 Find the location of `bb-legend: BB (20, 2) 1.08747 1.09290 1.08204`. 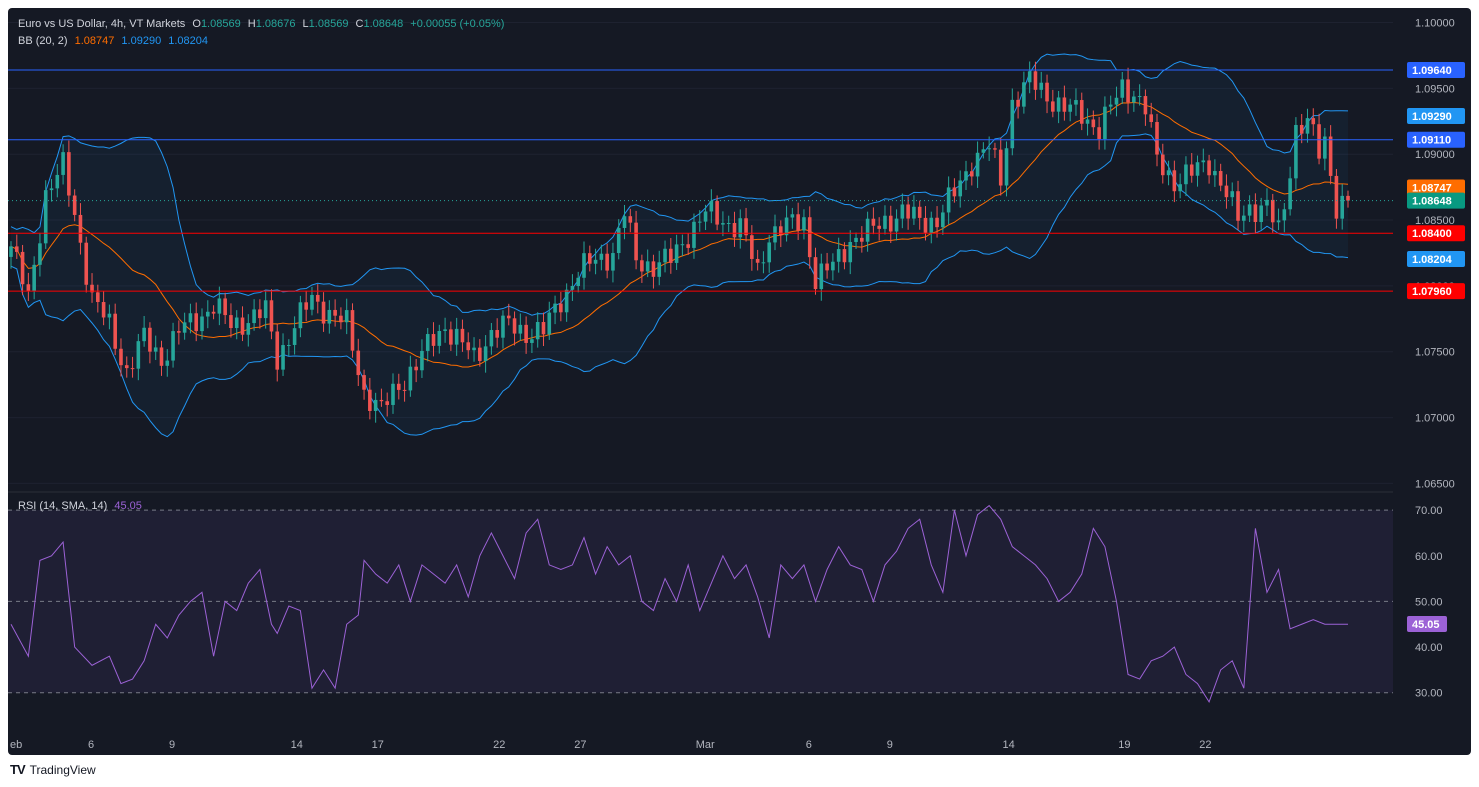

bb-legend: BB (20, 2) 1.08747 1.09290 1.08204 is located at coordinates (115, 41).